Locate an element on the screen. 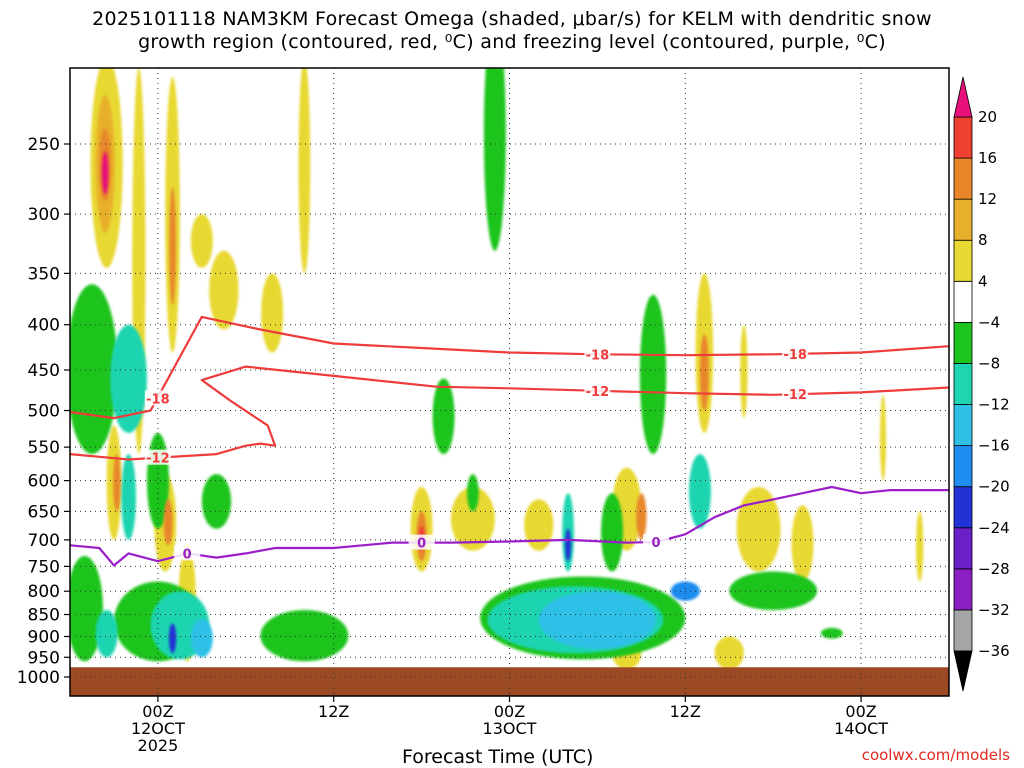 Image resolution: width=1024 pixels, height=768 pixels. contour-label-2-1: 0 is located at coordinates (421, 544).